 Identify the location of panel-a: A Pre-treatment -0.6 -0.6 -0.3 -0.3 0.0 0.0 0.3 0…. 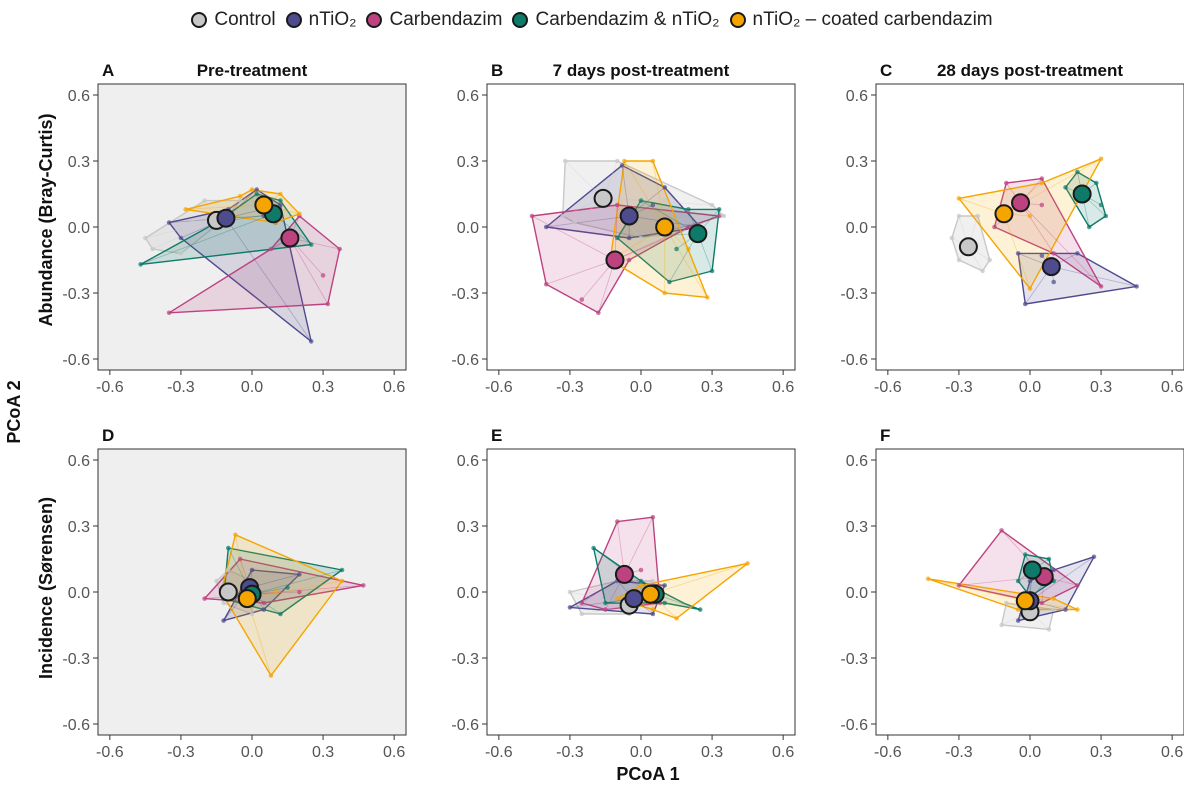
(234, 228).